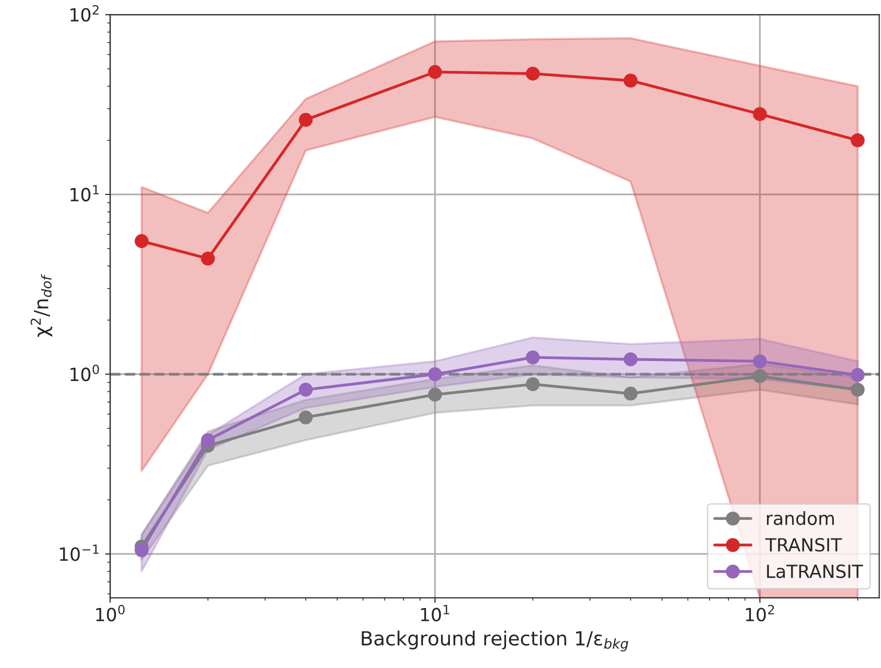  What do you see at coordinates (41, 305) in the screenshot?
I see `y-axis-title: χ$^{2}$/n$_{dof}$` at bounding box center [41, 305].